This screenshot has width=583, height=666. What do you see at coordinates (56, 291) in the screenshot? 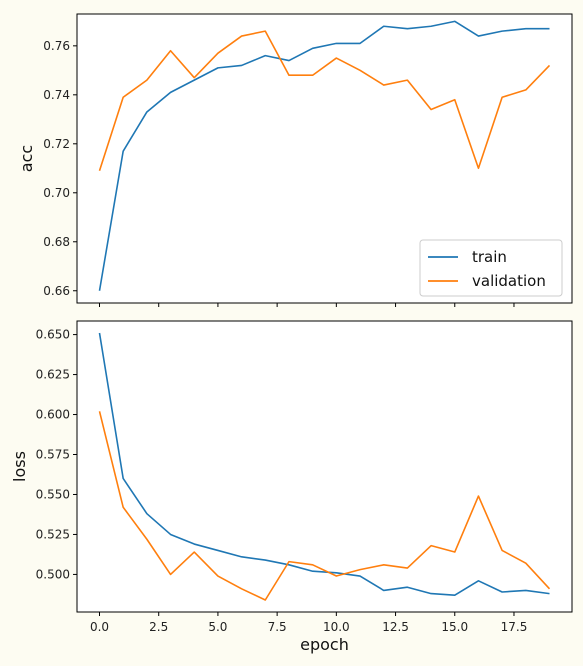
I see `y-tick-label: 0.66` at bounding box center [56, 291].